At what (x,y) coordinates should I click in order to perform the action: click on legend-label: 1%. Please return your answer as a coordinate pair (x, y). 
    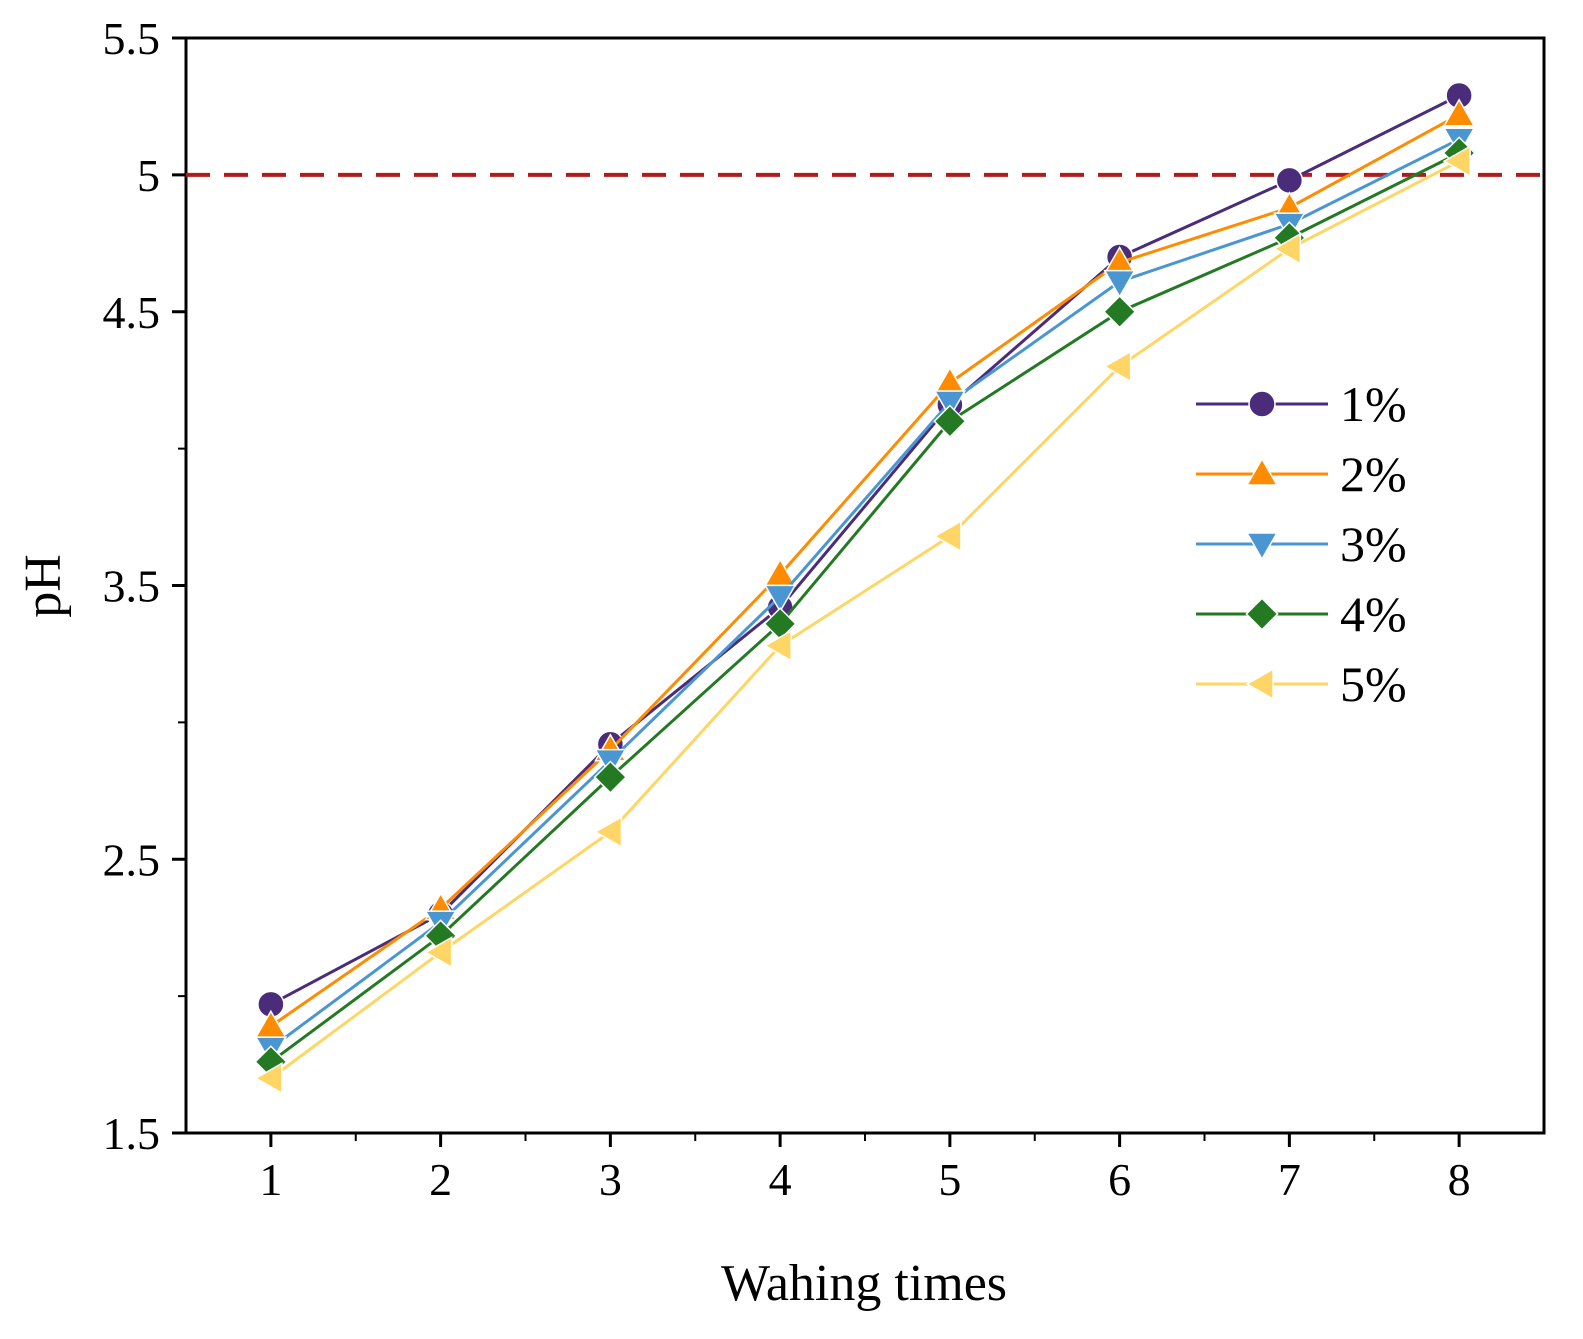
    Looking at the image, I should click on (1373, 404).